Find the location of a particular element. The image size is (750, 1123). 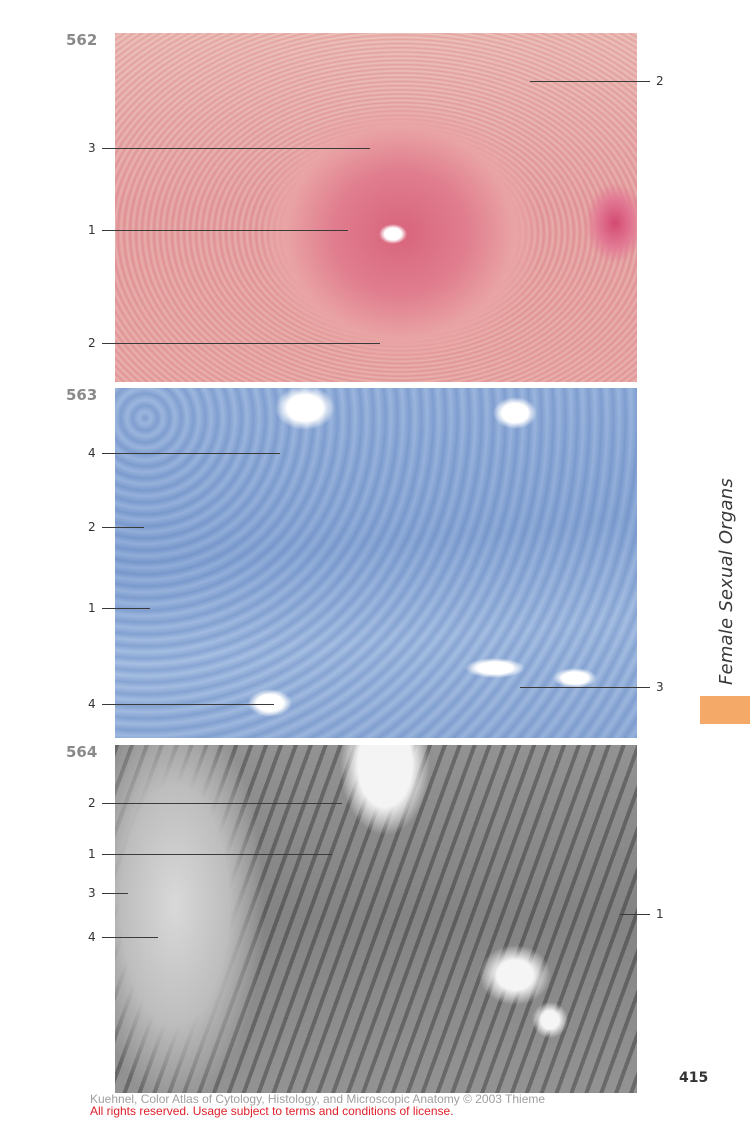

label-564-left-3: 3 is located at coordinates (92, 893).